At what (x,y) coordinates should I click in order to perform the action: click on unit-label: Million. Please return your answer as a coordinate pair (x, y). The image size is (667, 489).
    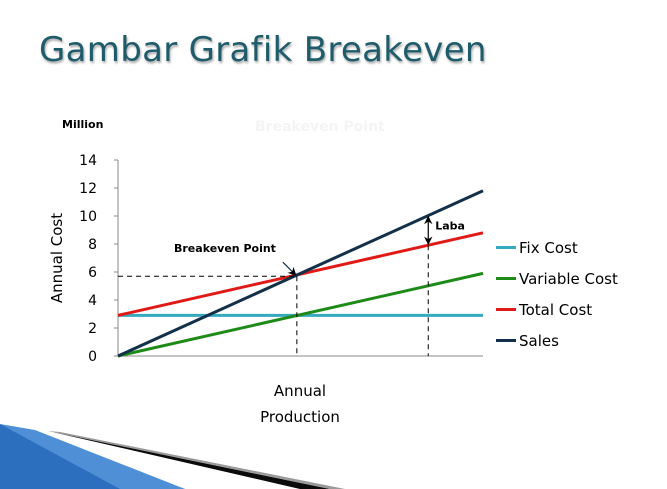
    Looking at the image, I should click on (83, 124).